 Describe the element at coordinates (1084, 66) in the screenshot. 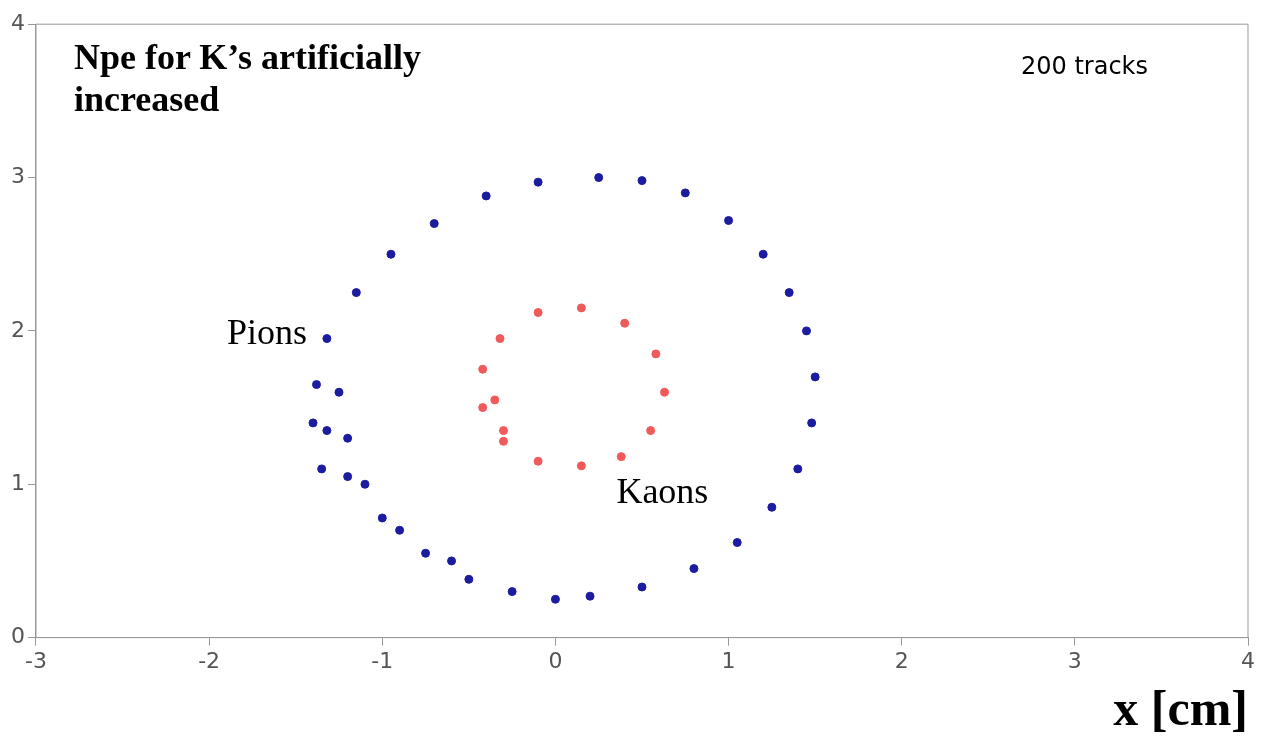

I see `annotation: 200 tracks` at that location.